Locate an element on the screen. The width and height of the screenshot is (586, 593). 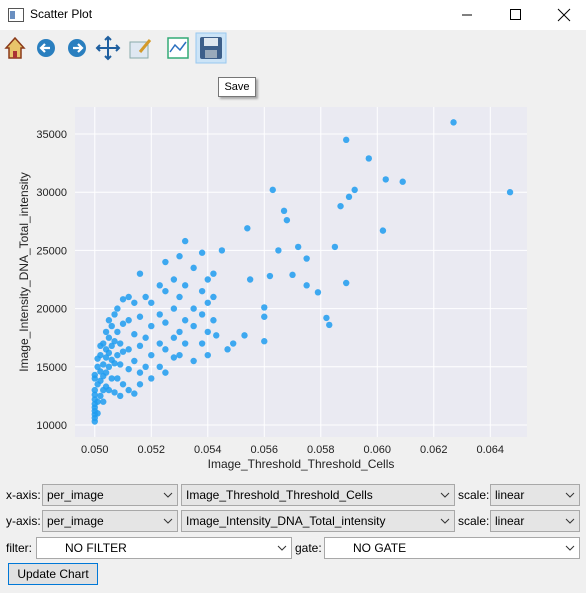
x-tick-label: 0.060 is located at coordinates (378, 450).